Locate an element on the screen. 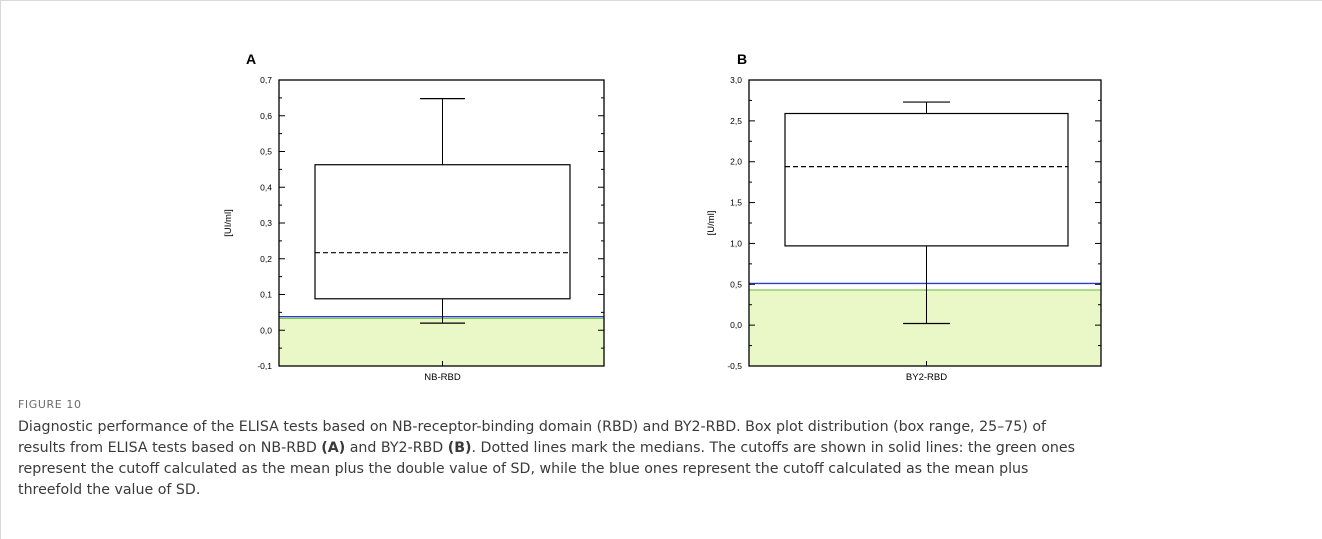 This screenshot has height=539, width=1322. panel-a-ytick-label: 0,2 is located at coordinates (266, 259).